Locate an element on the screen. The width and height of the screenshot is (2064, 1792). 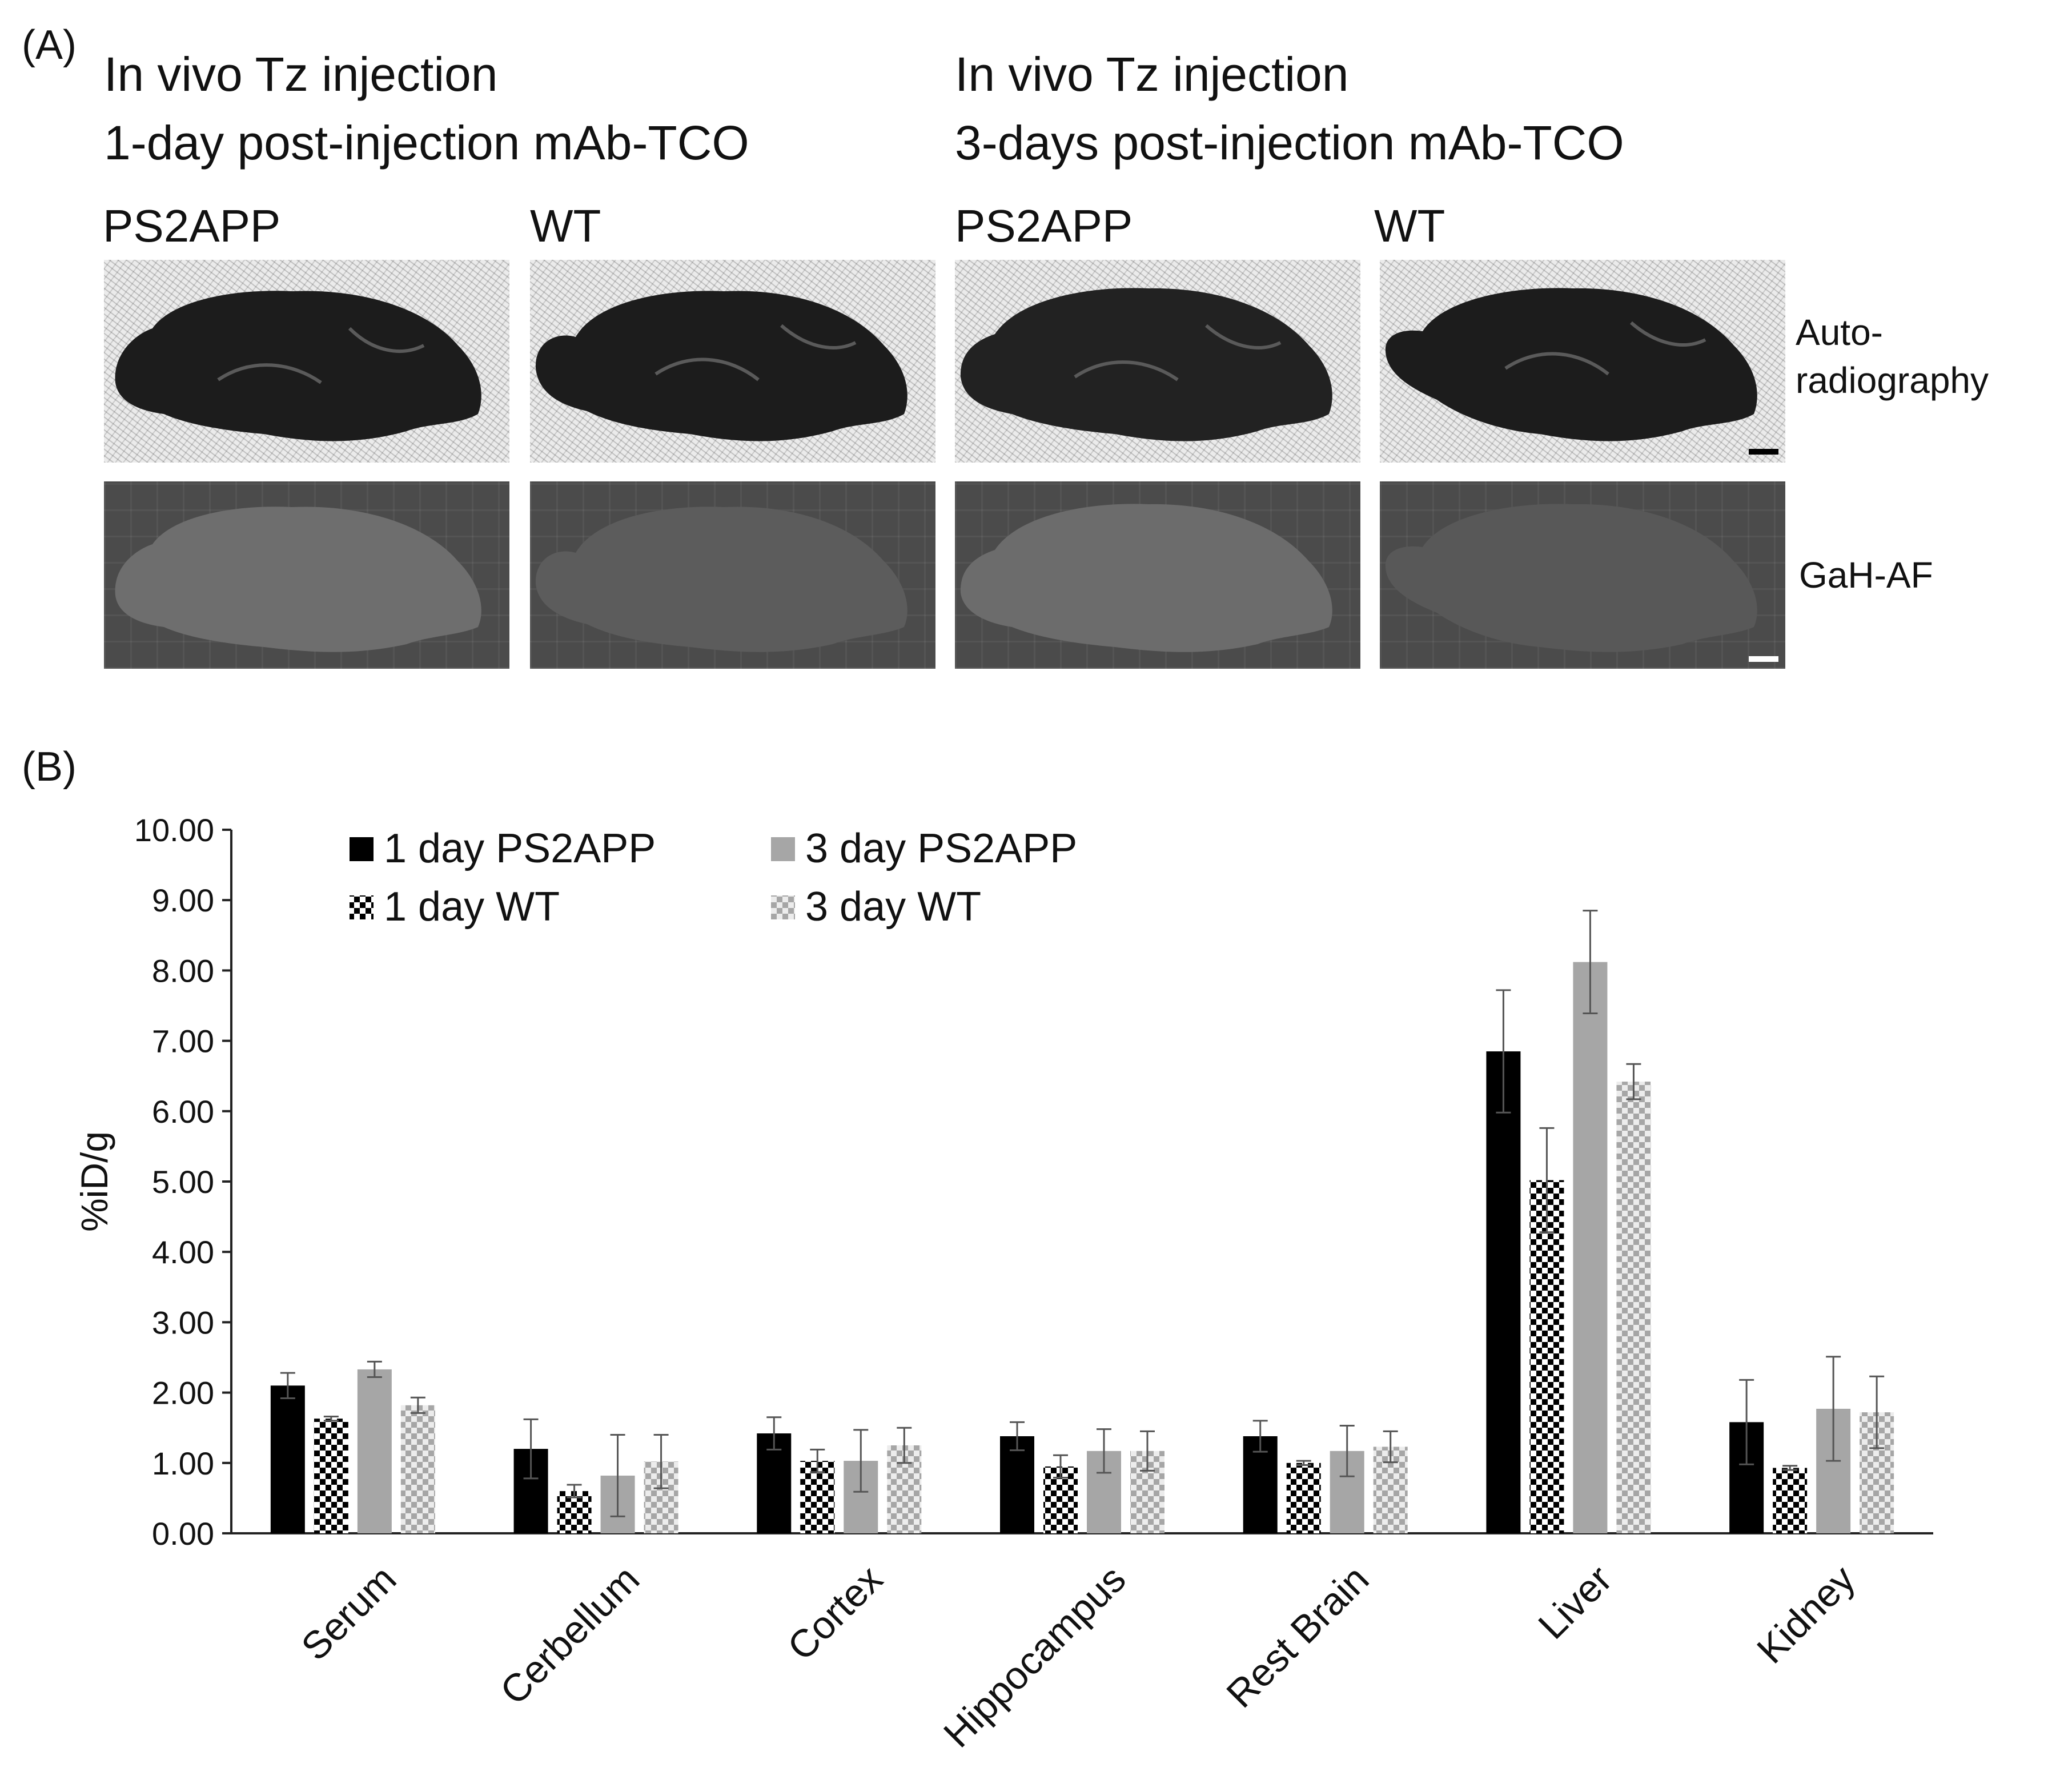
condition-2-line2: 3-days post-injection mAb-TCO is located at coordinates (1289, 143).